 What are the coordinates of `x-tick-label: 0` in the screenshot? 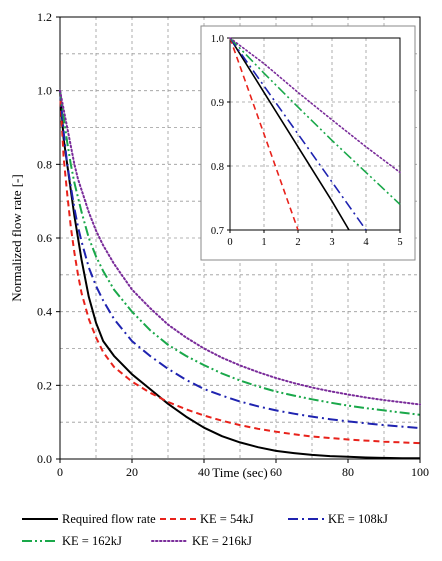 It's located at (60, 472).